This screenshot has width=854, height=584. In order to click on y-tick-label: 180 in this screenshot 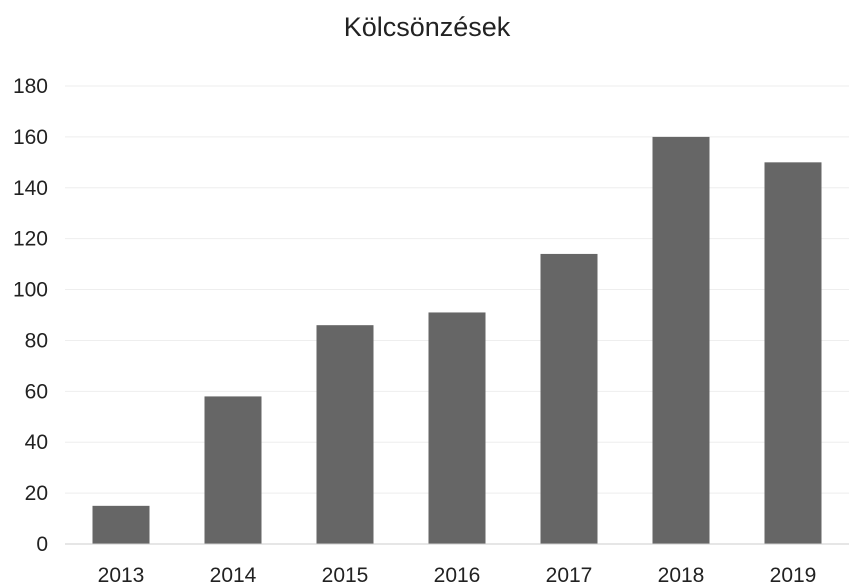, I will do `click(30, 86)`.